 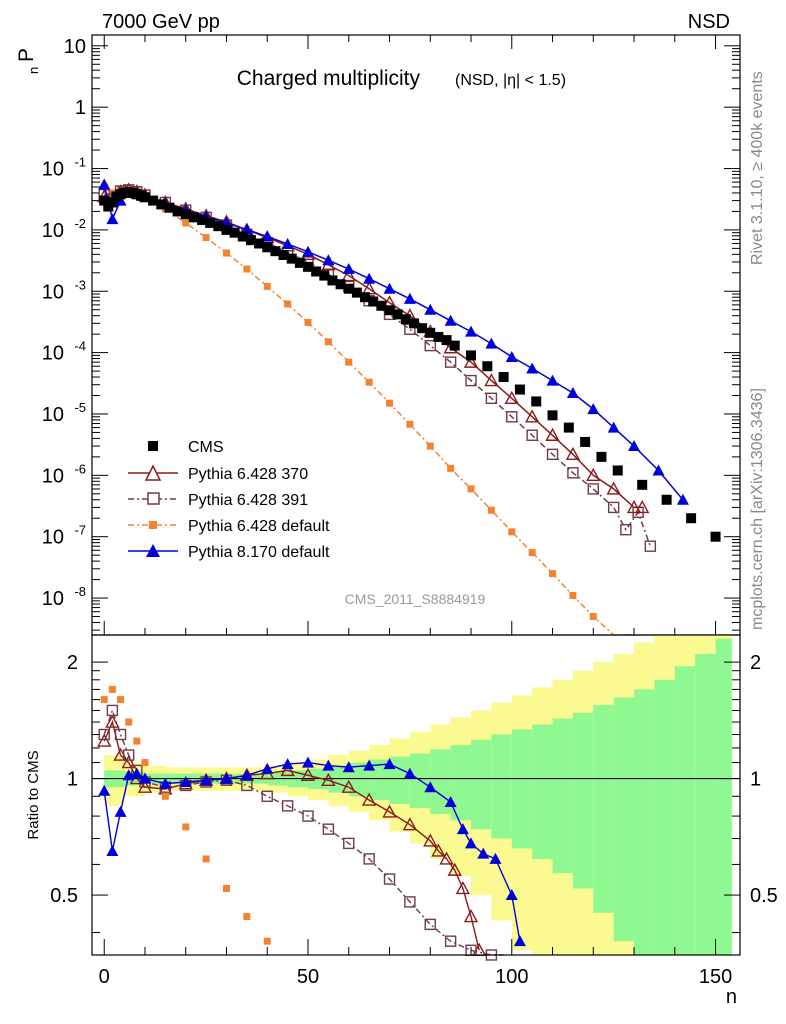 What do you see at coordinates (259, 552) in the screenshot?
I see `legend-label-p8def: Pythia 8.170 default` at bounding box center [259, 552].